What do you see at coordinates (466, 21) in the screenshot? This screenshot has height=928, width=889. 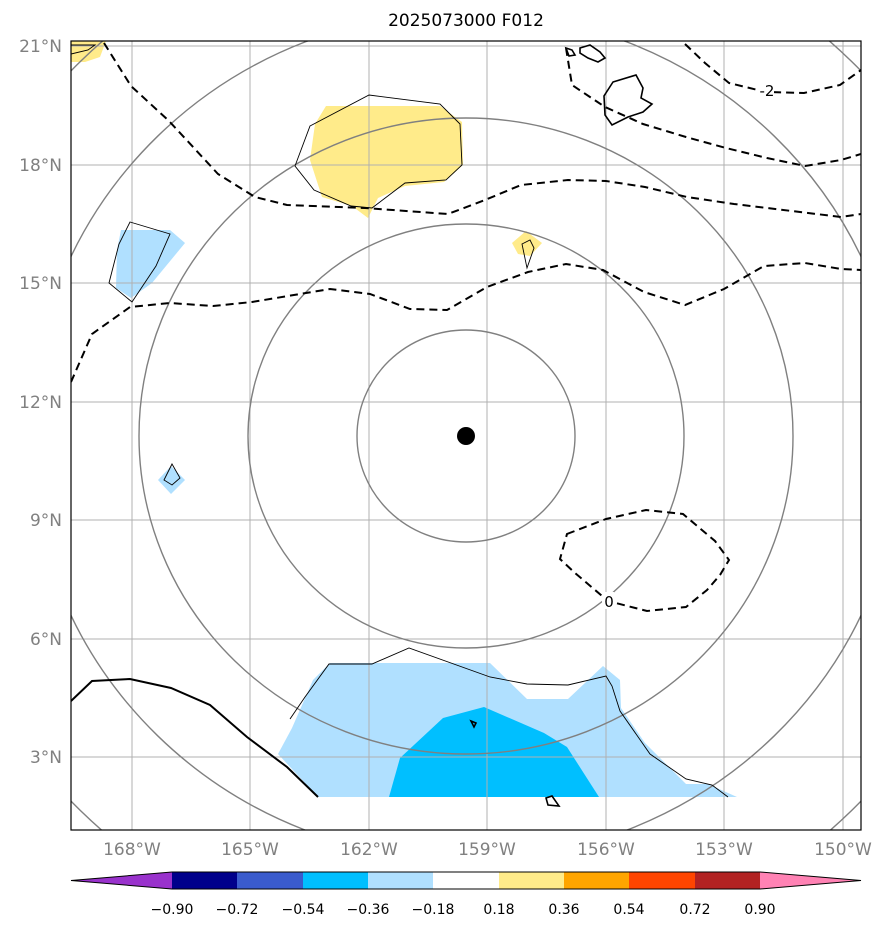 I see `figure-title: 2025073000 F012` at bounding box center [466, 21].